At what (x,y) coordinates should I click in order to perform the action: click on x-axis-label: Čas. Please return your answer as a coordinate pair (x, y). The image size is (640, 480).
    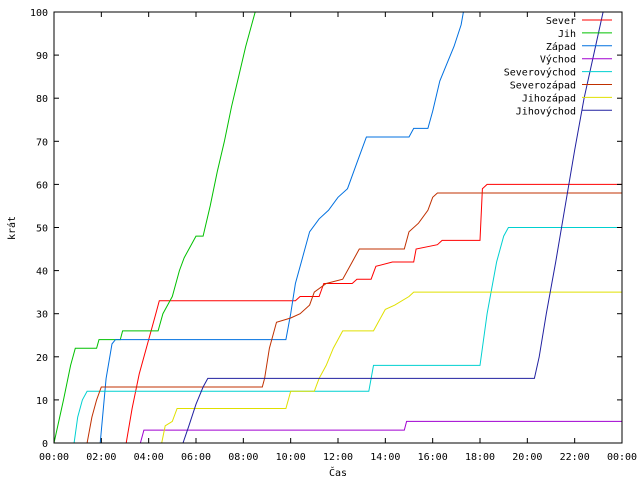
    Looking at the image, I should click on (338, 472).